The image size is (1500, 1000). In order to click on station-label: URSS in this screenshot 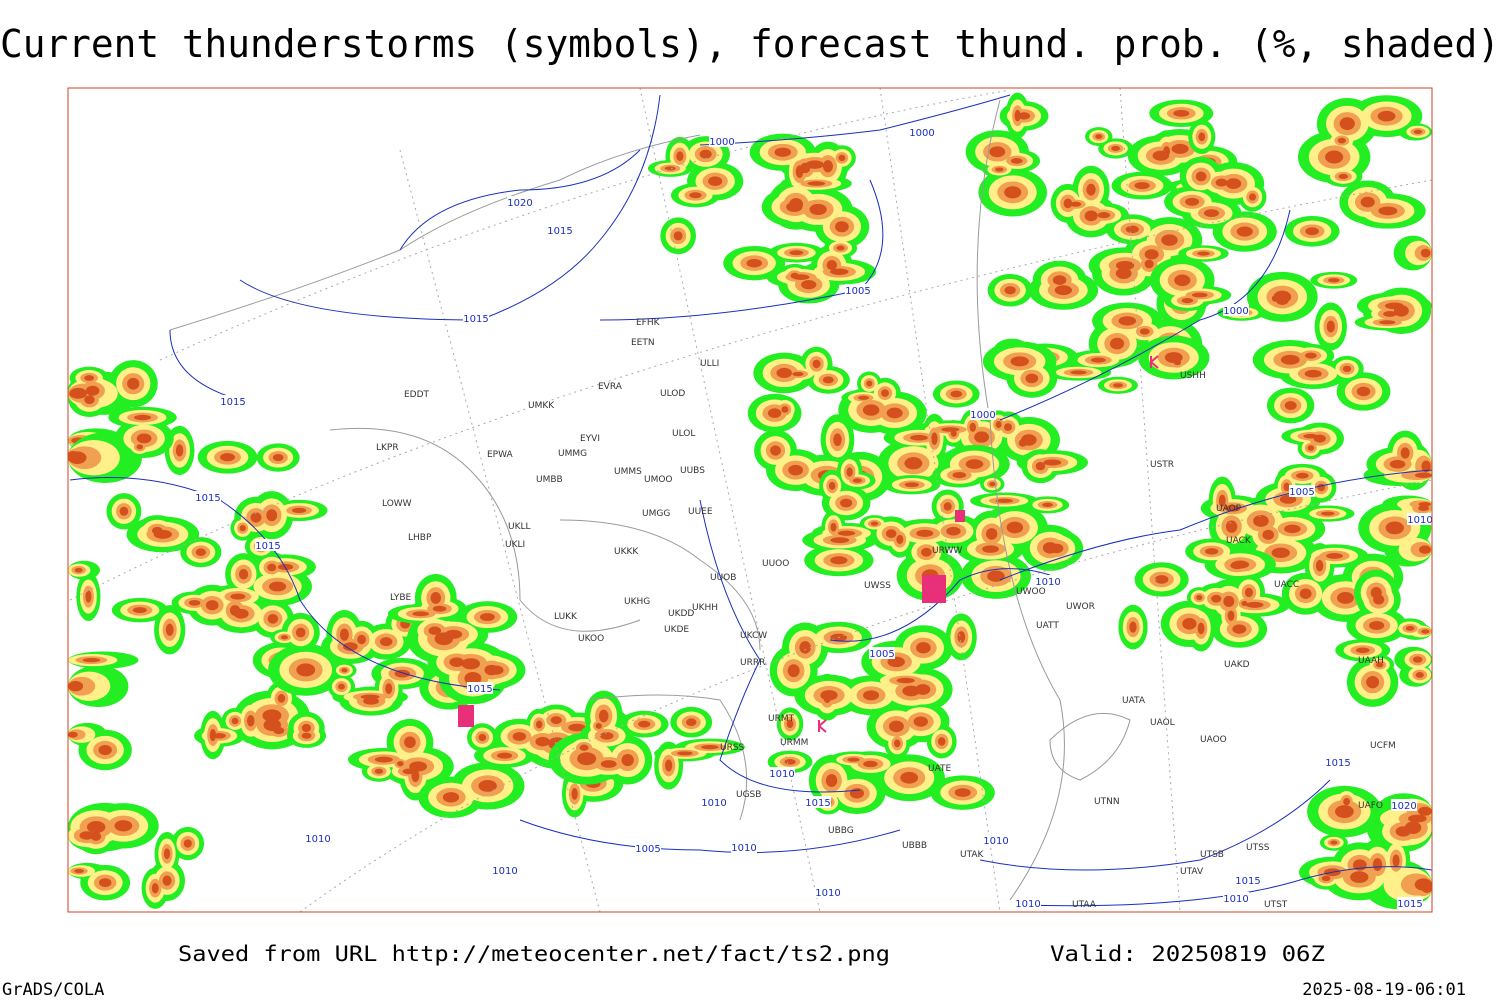, I will do `click(732, 748)`.